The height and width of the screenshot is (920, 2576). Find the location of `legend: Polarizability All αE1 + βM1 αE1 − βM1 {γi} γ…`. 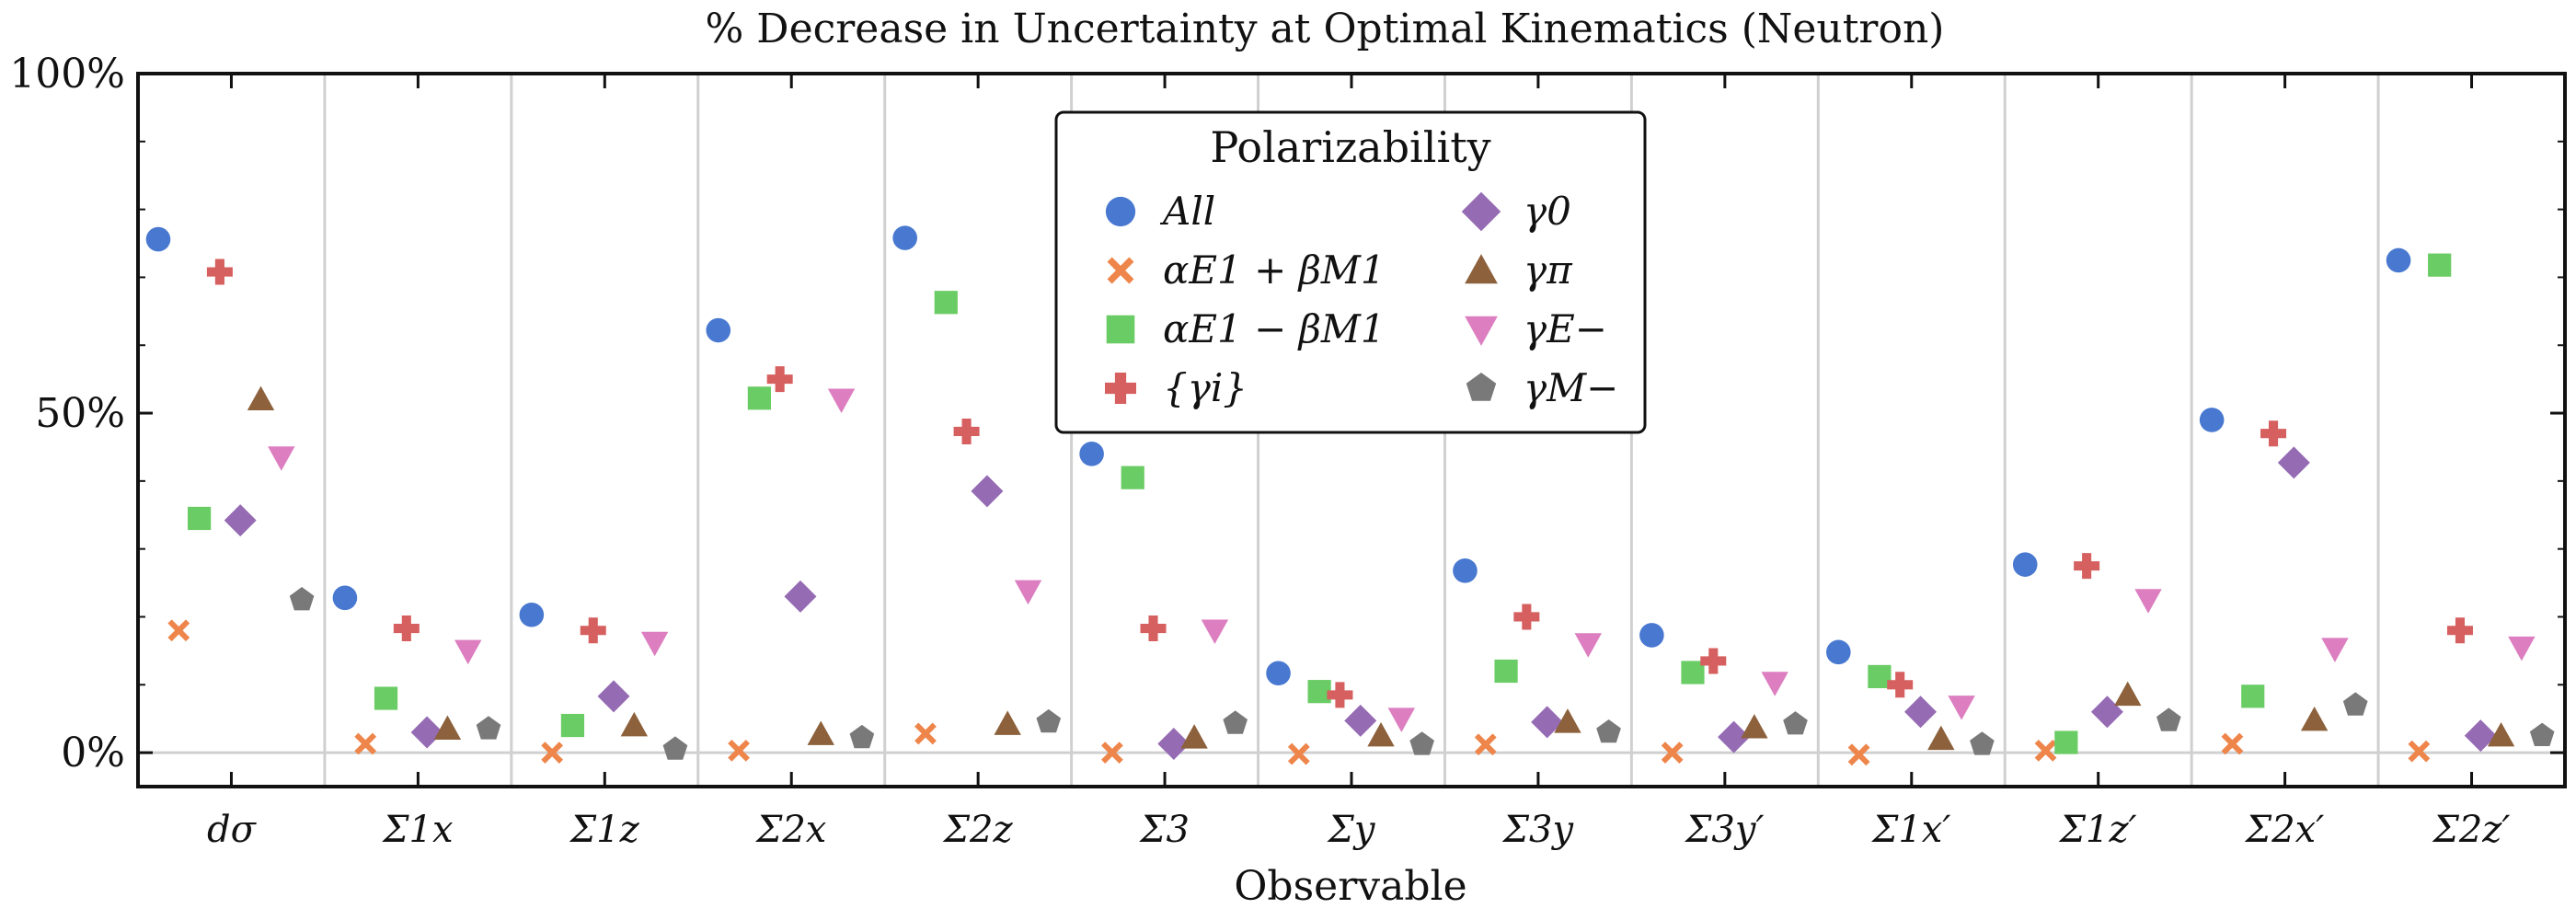

legend: Polarizability All αE1 + βM1 αE1 − βM1 {γi} γ… is located at coordinates (1350, 272).